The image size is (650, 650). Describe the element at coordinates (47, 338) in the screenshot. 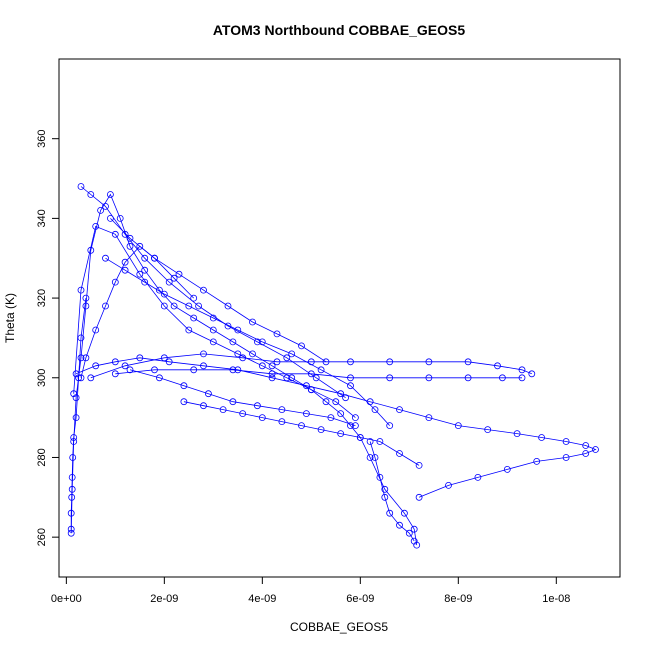

I see `y-axis: 260 280 300 320 340 360` at that location.